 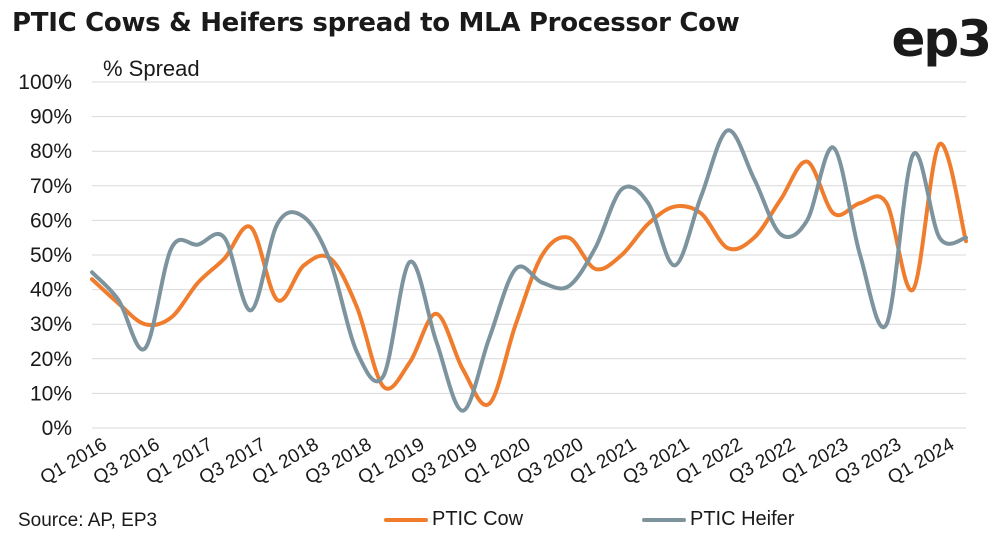 What do you see at coordinates (51, 220) in the screenshot?
I see `y-tick-label: 60%` at bounding box center [51, 220].